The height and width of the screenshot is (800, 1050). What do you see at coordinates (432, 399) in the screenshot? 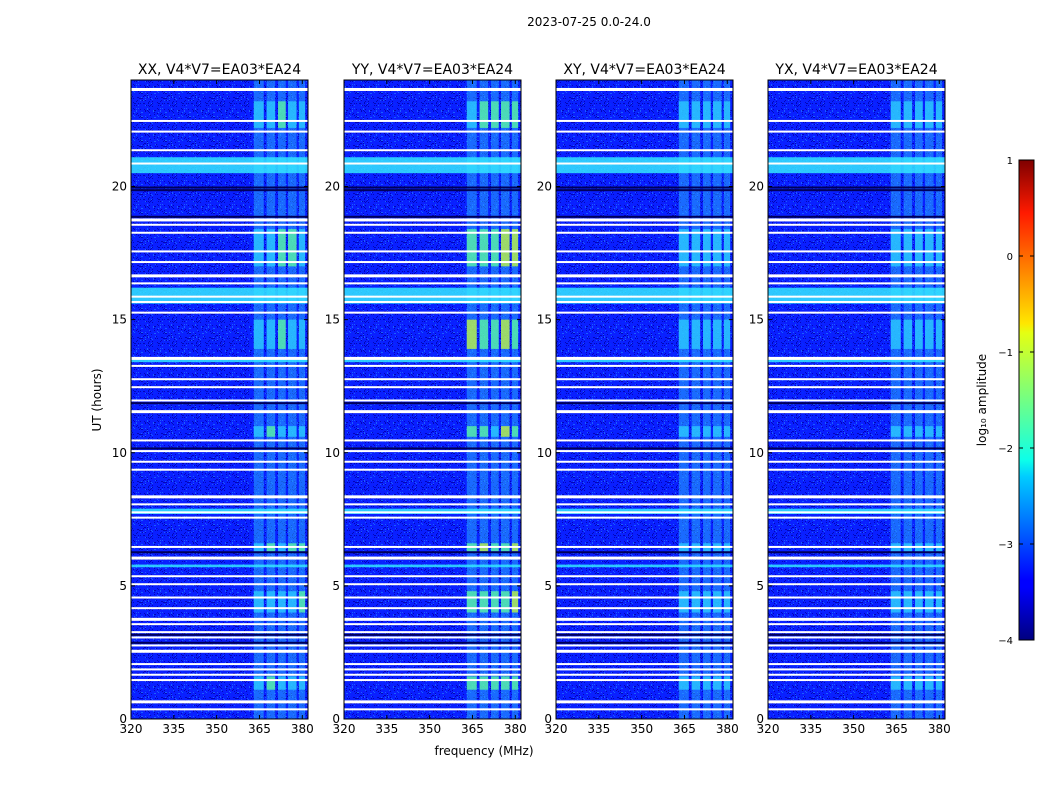
I see `panel-frame` at bounding box center [432, 399].